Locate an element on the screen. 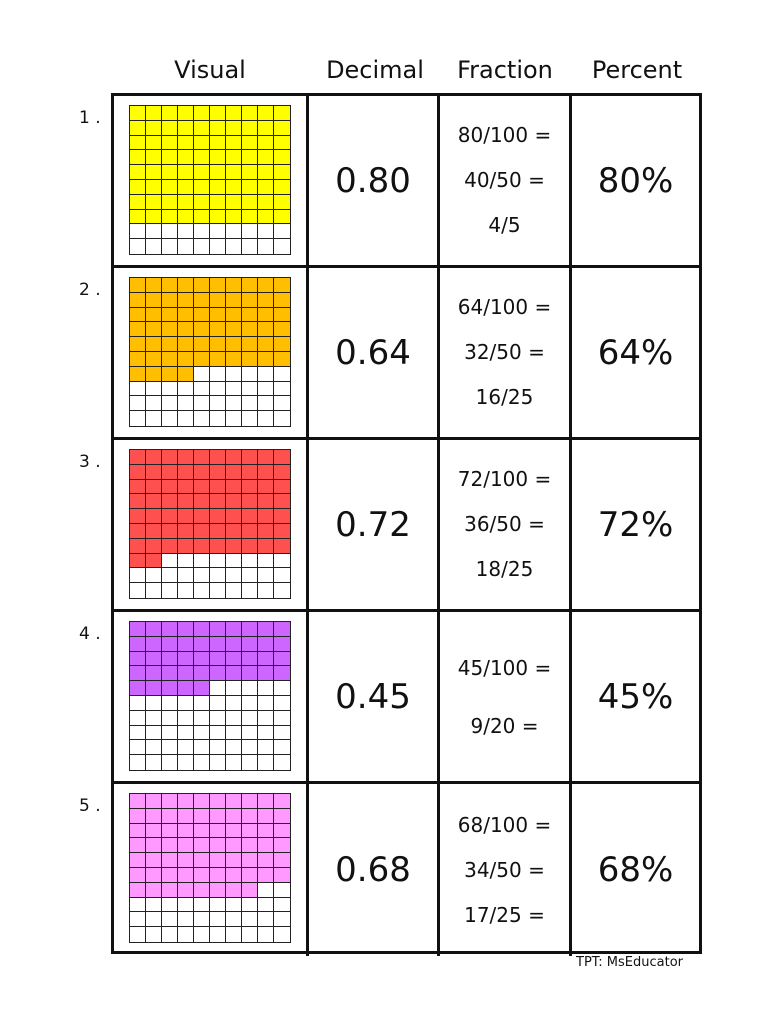 The image size is (768, 1024). fraction-line: 34/50 = is located at coordinates (504, 869).